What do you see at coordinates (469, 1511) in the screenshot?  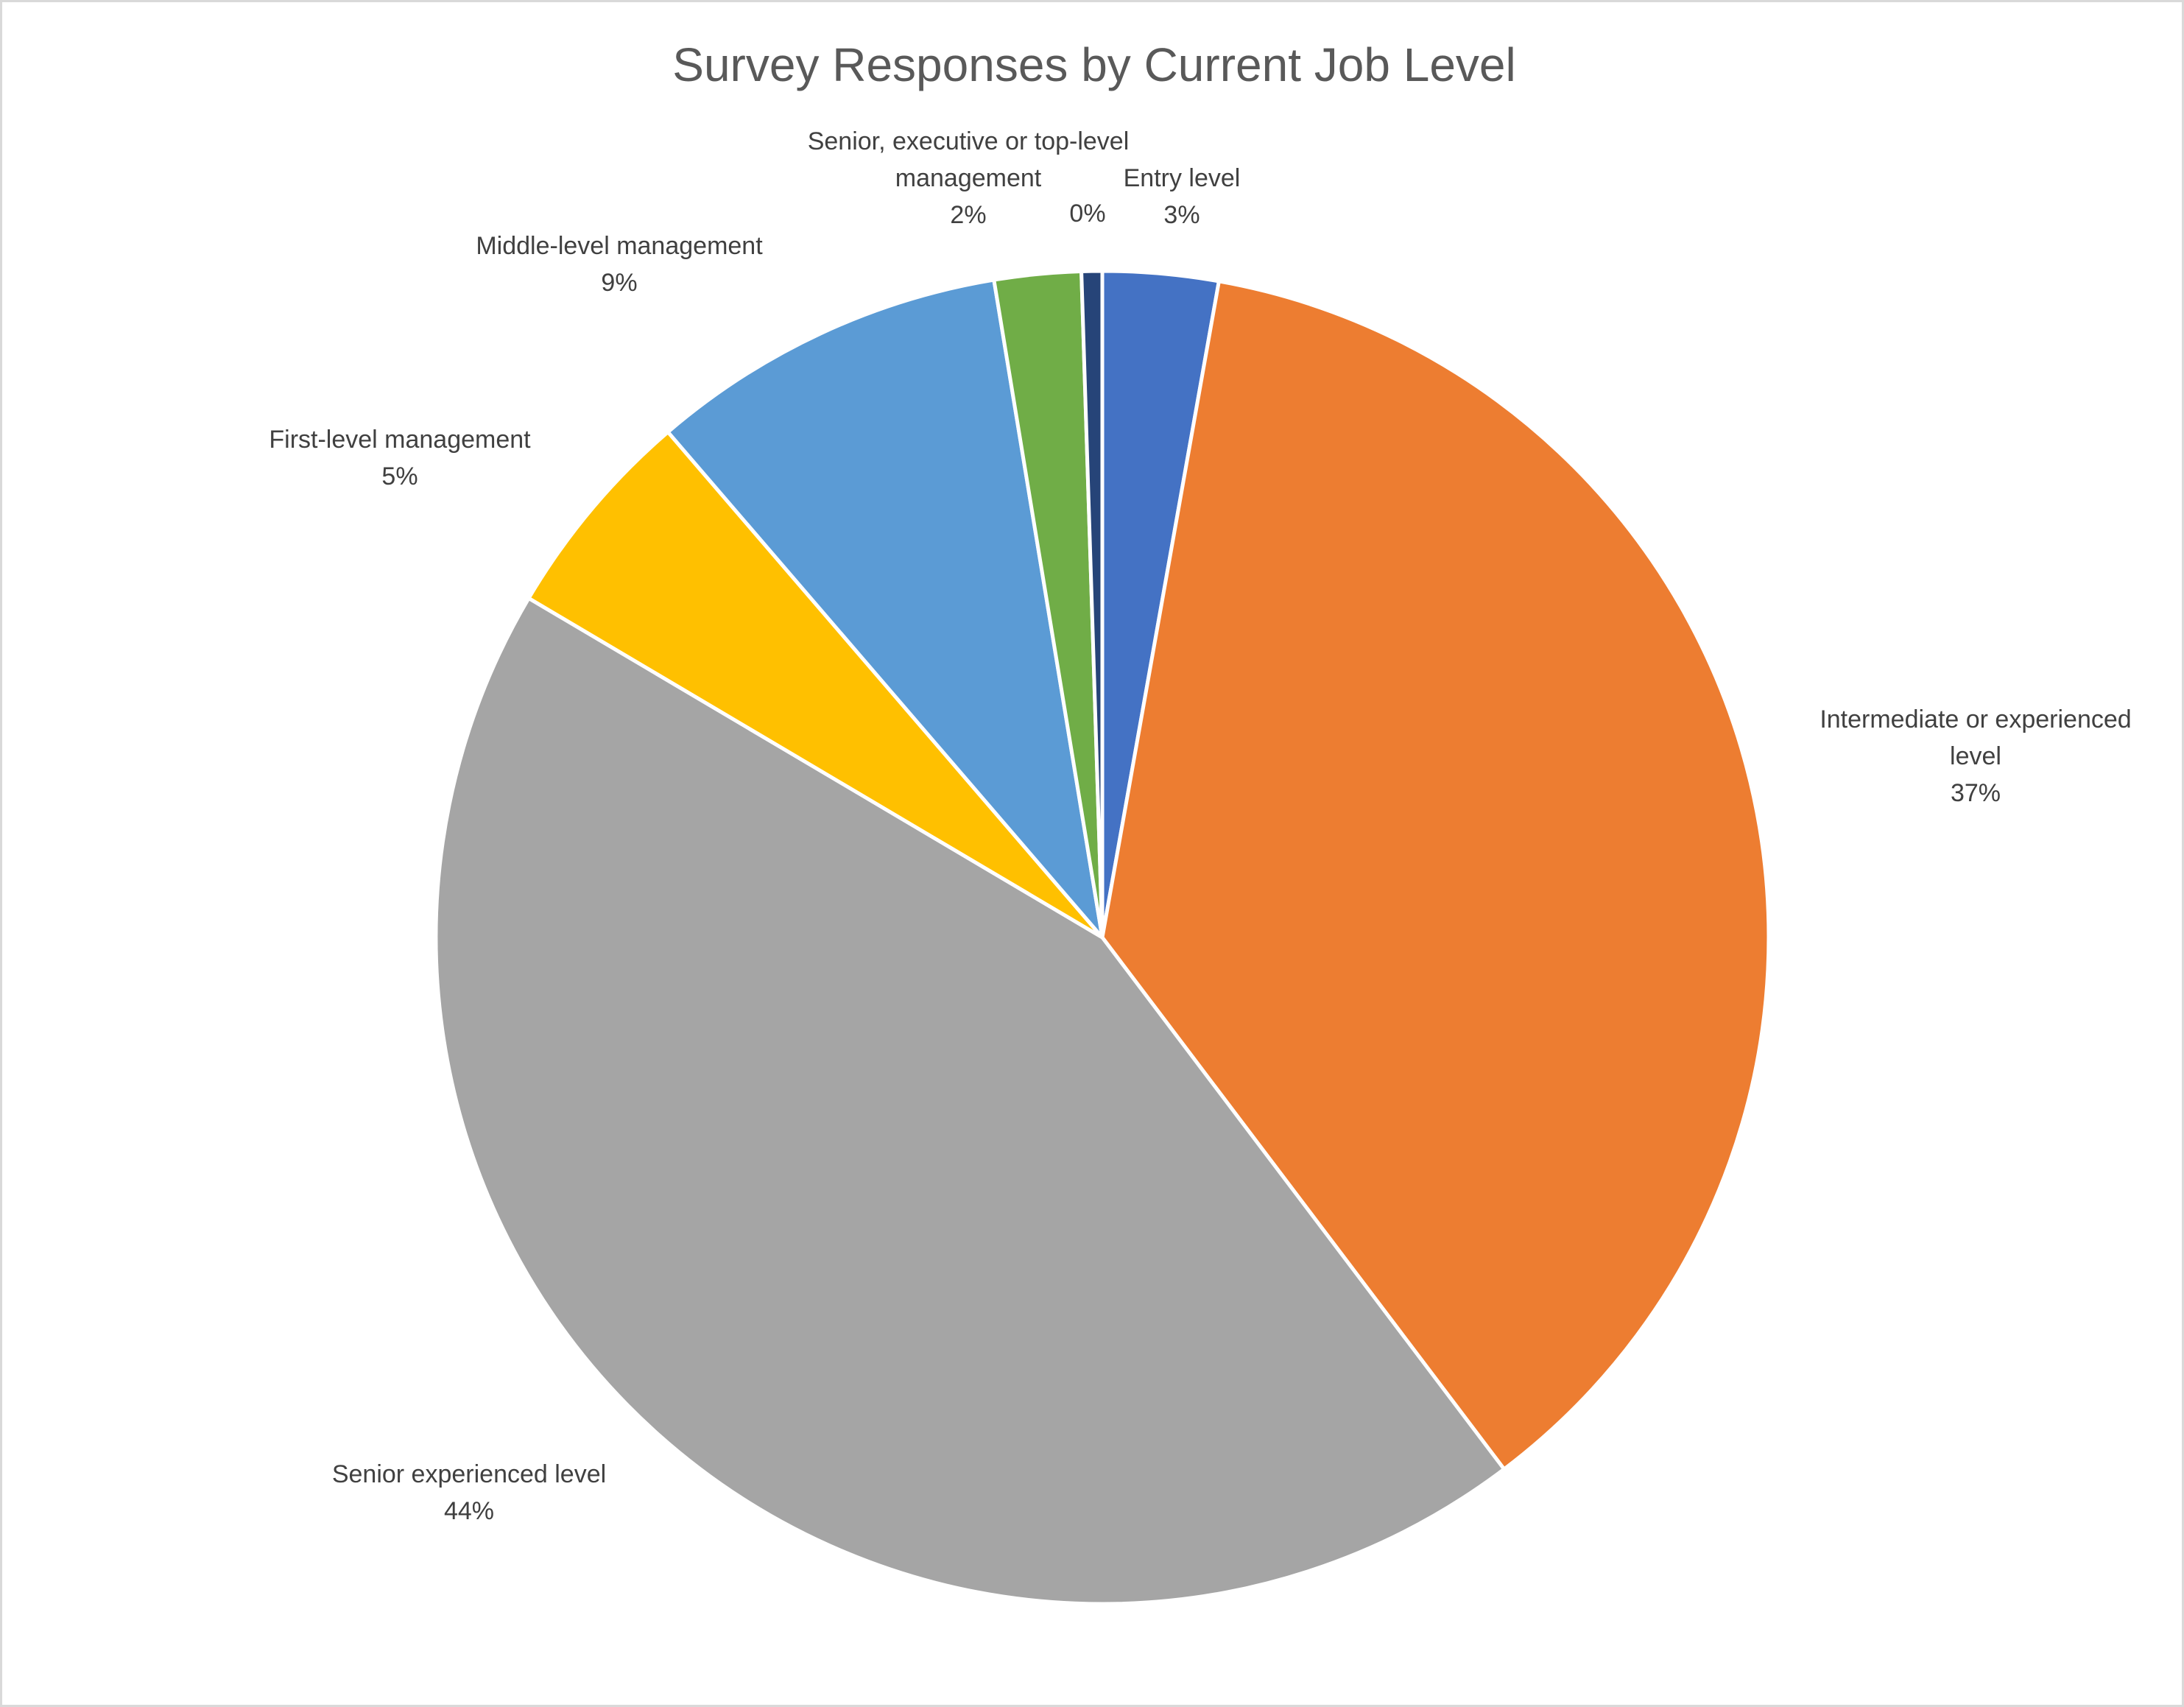 I see `slice-percent-label: 44%` at bounding box center [469, 1511].